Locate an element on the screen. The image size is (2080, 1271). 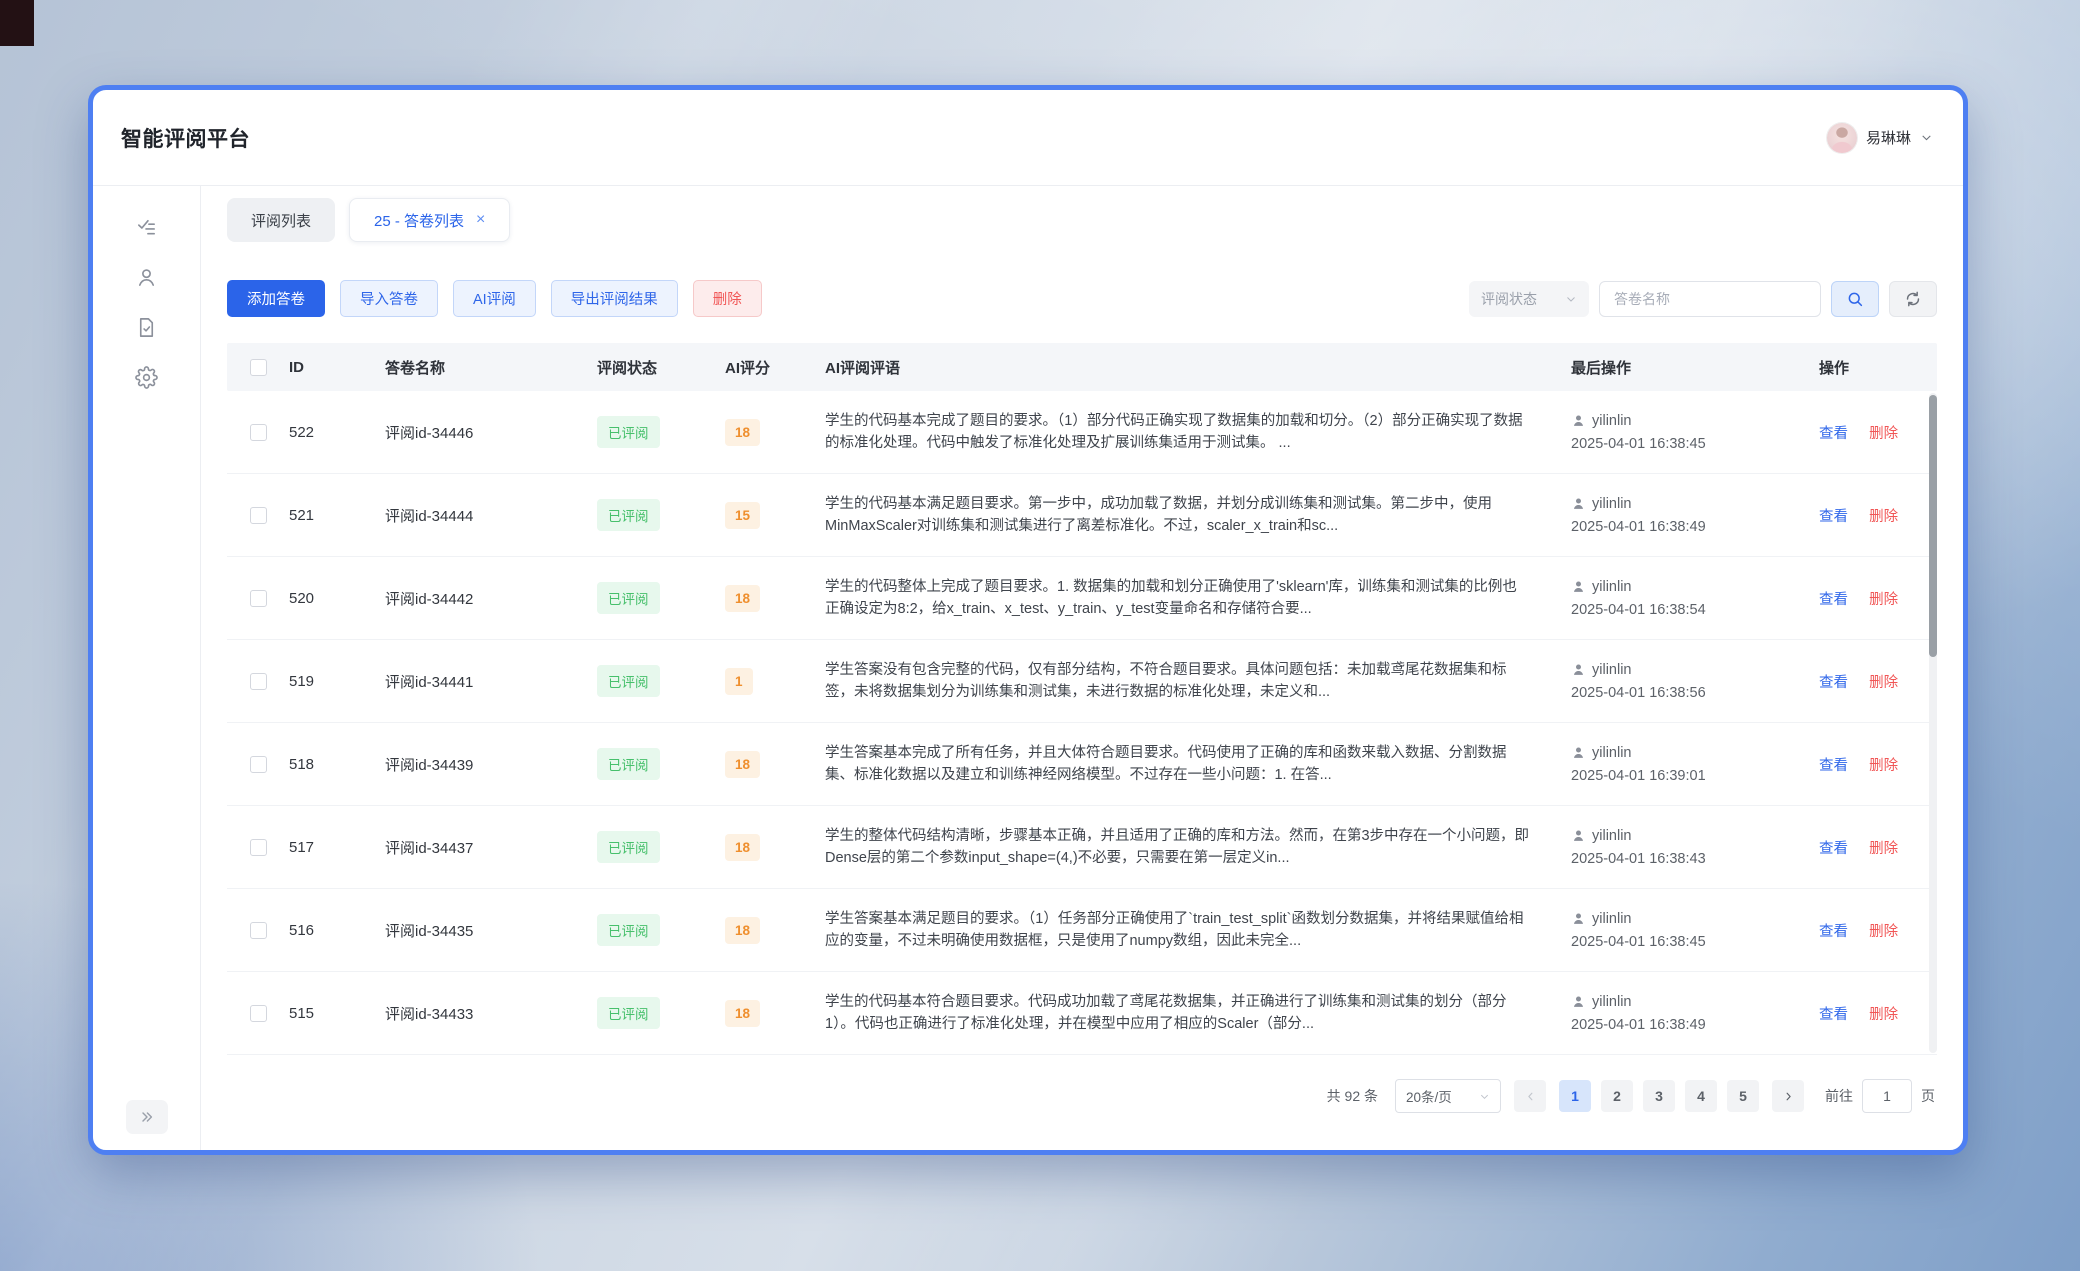
sidebar-item-users is located at coordinates (147, 277).